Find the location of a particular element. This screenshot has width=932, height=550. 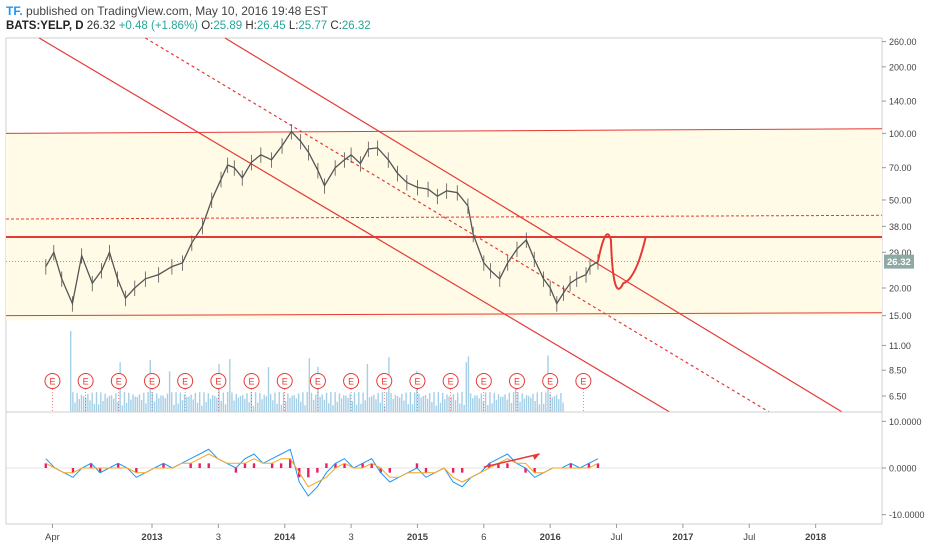

time-tick-label: 2014 is located at coordinates (285, 537).